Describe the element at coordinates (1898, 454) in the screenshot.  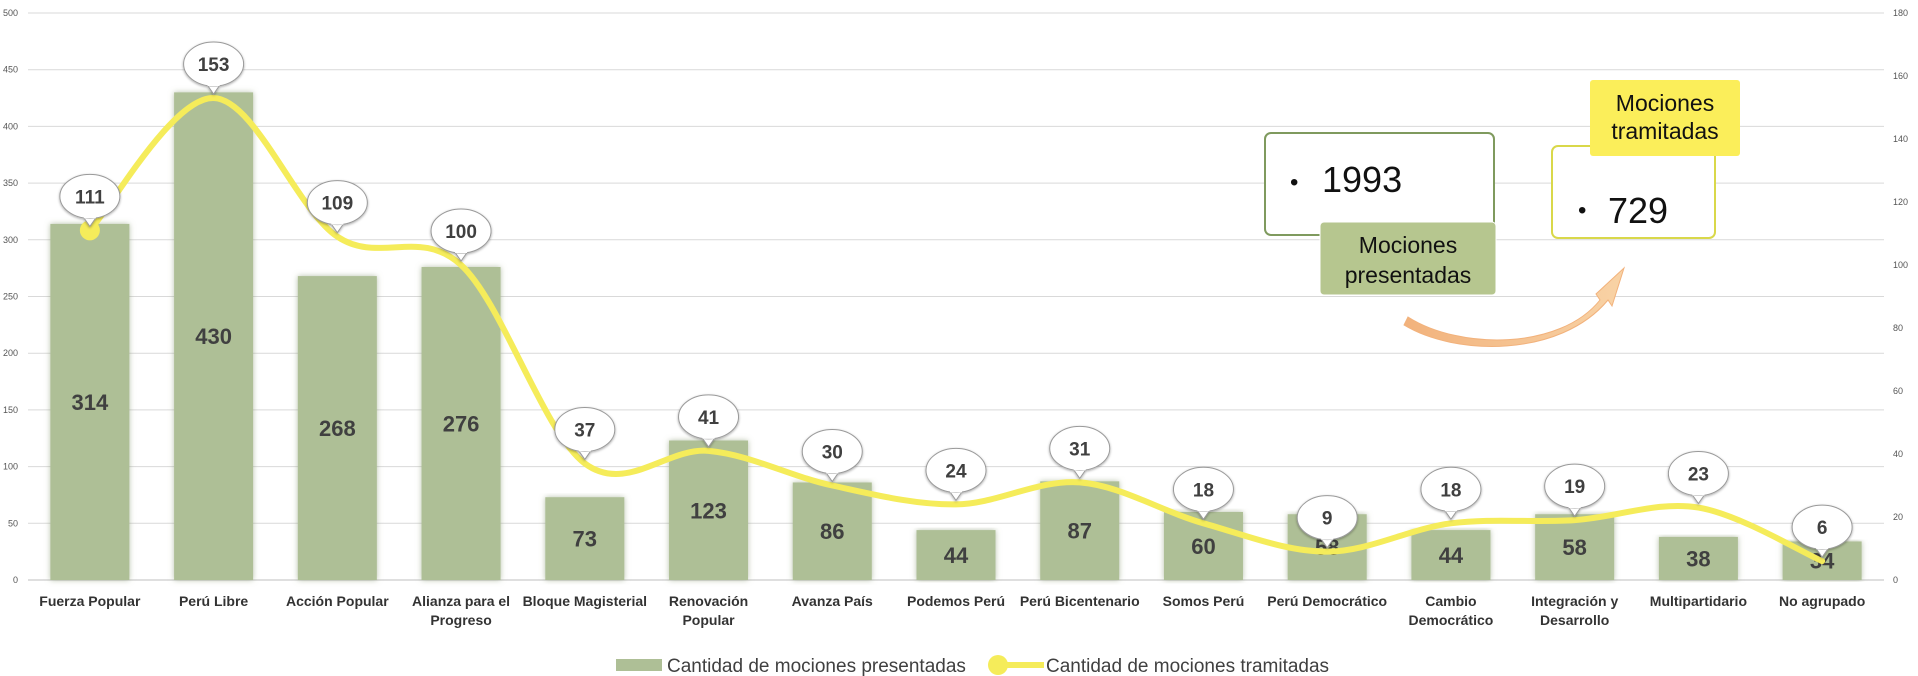
I see `right-tick-label: 40` at that location.